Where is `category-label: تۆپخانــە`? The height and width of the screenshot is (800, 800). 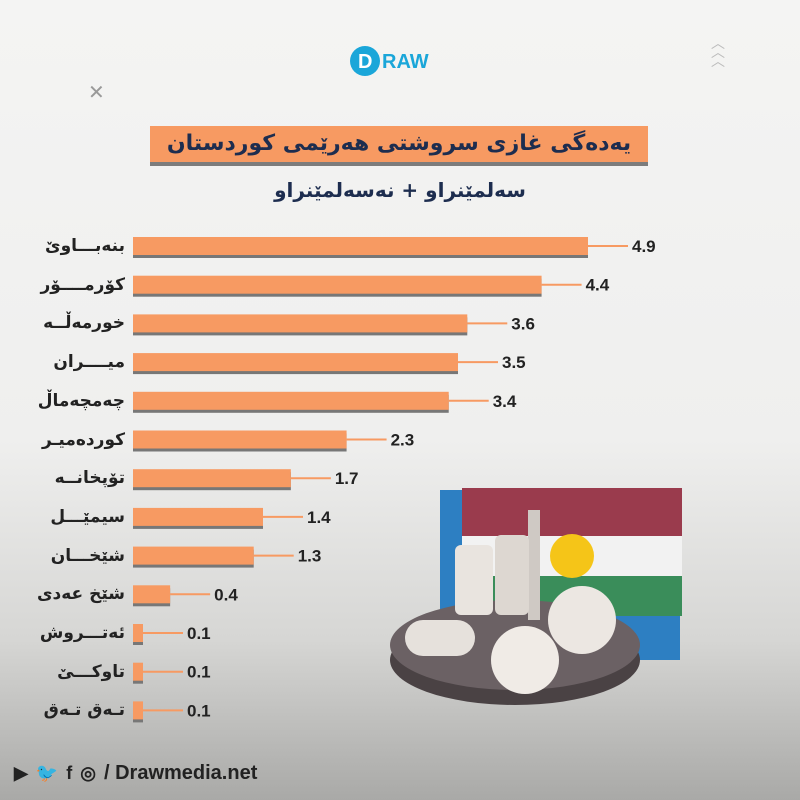 category-label: تۆپخانــە is located at coordinates (89, 478).